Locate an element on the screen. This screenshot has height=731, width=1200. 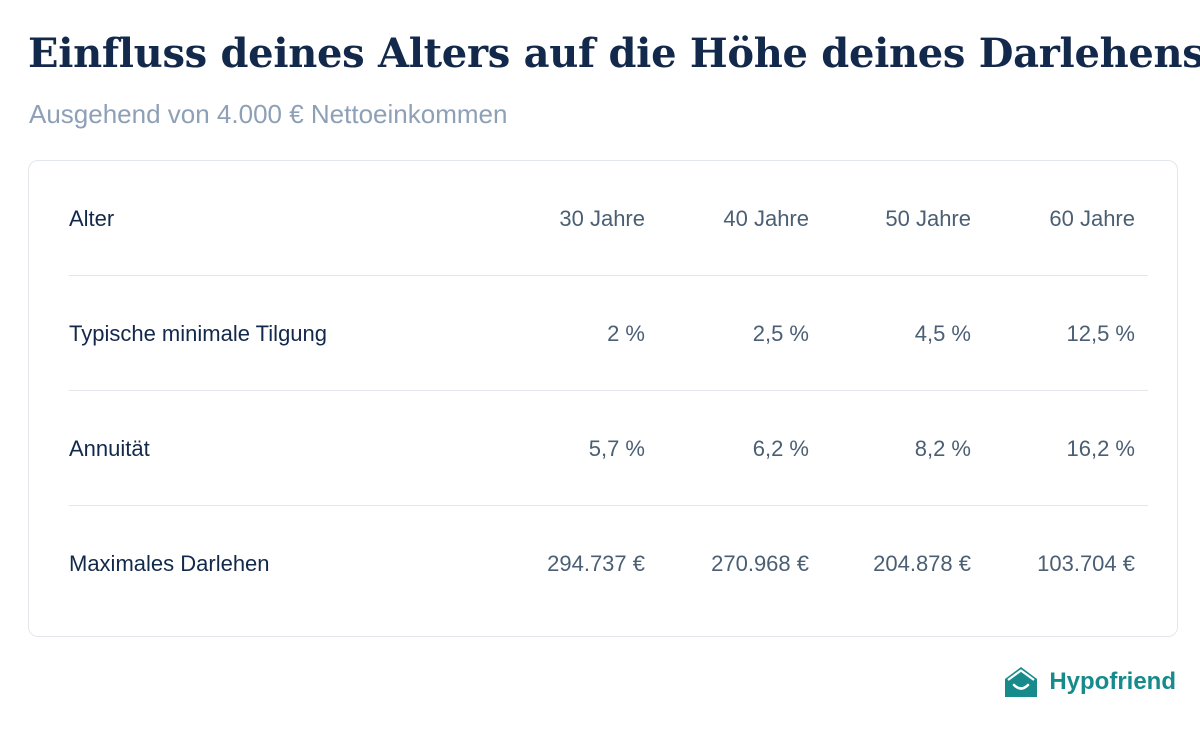
table-row-annuitaet: Annuität 5,7 % 6,2 % 8,2 % 16,2 % is located at coordinates (608, 448).